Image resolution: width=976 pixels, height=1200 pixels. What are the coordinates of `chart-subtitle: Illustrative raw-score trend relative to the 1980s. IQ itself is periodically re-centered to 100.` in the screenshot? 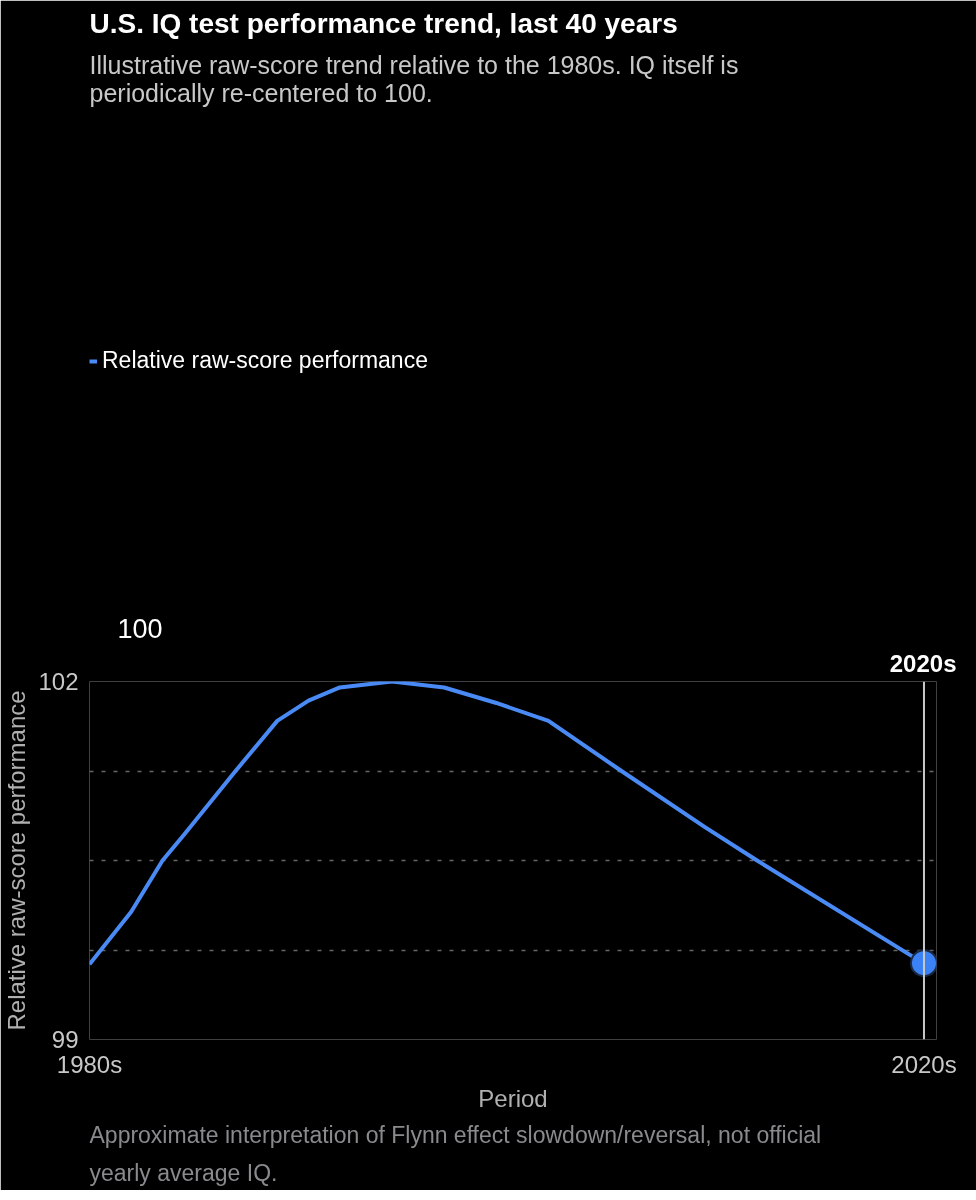 It's located at (414, 78).